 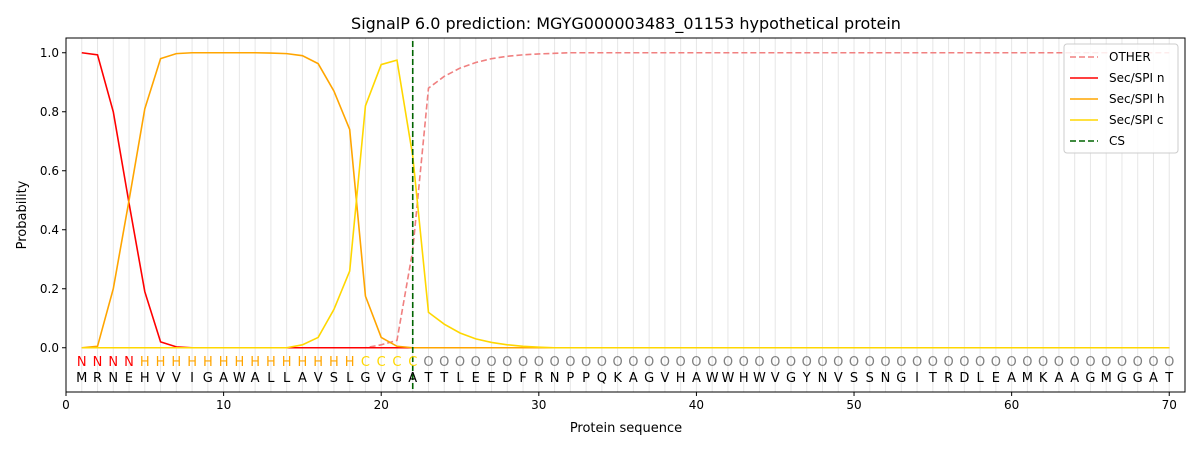 What do you see at coordinates (917, 378) in the screenshot?
I see `residue-label: I` at bounding box center [917, 378].